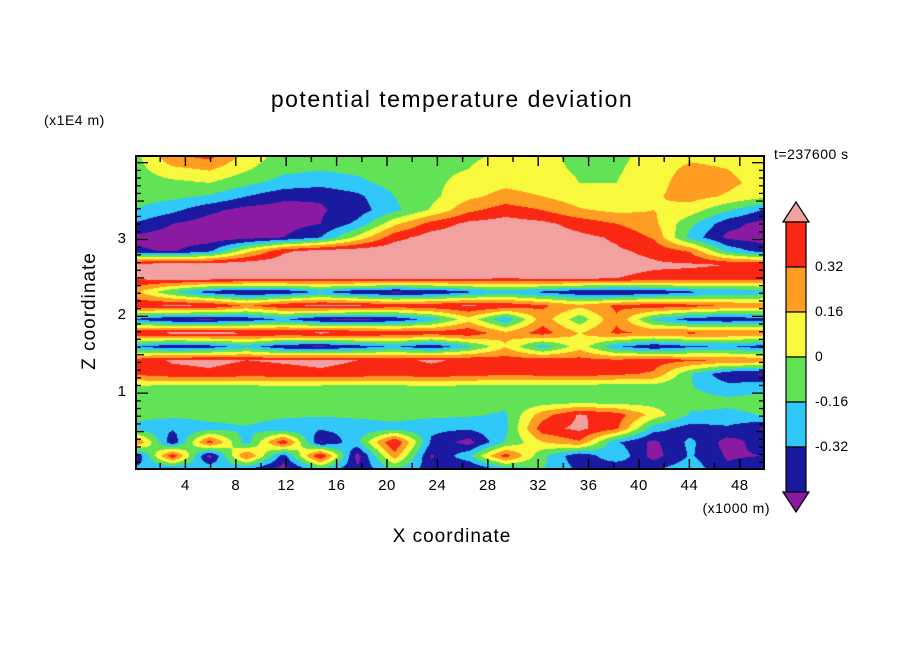 Image resolution: width=904 pixels, height=654 pixels. I want to click on colorbar-label: -0.32, so click(832, 446).